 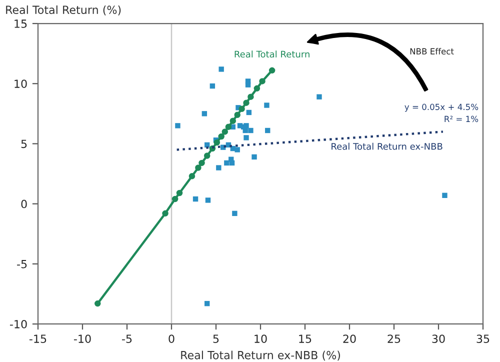 I want to click on annotation: y = 0.05x + 4.5%, so click(x=441, y=108).